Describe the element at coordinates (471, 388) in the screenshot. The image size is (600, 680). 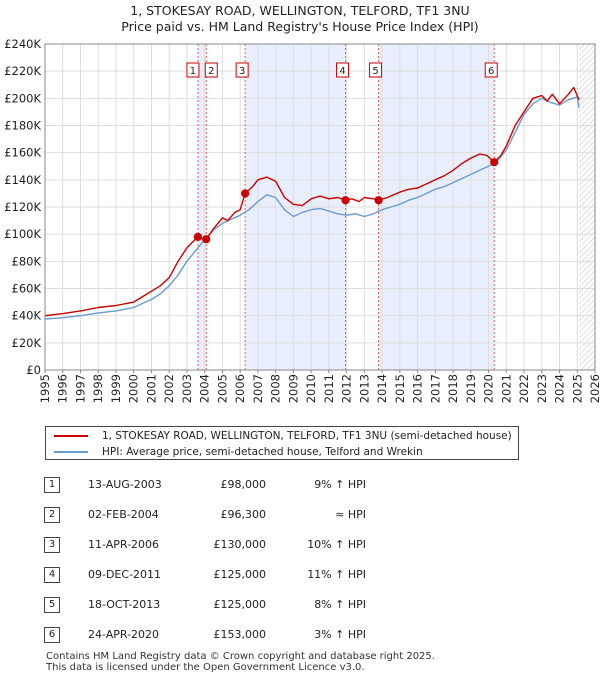
I see `x-tick-label: 2019` at that location.